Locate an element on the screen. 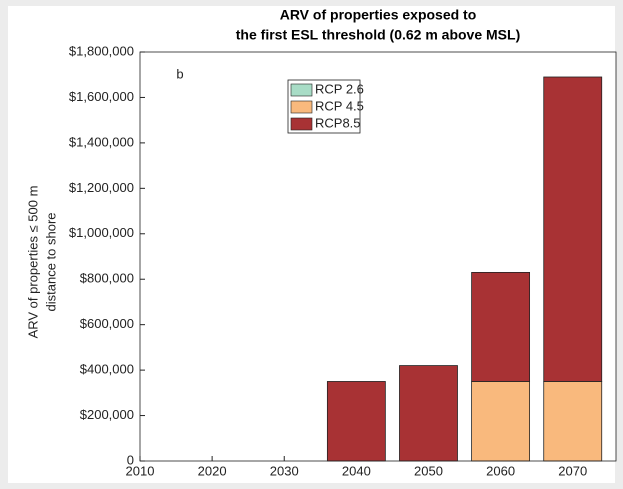 The width and height of the screenshot is (623, 489). y-axis-label: ARV of properties ≤ 500 m is located at coordinates (32, 262).